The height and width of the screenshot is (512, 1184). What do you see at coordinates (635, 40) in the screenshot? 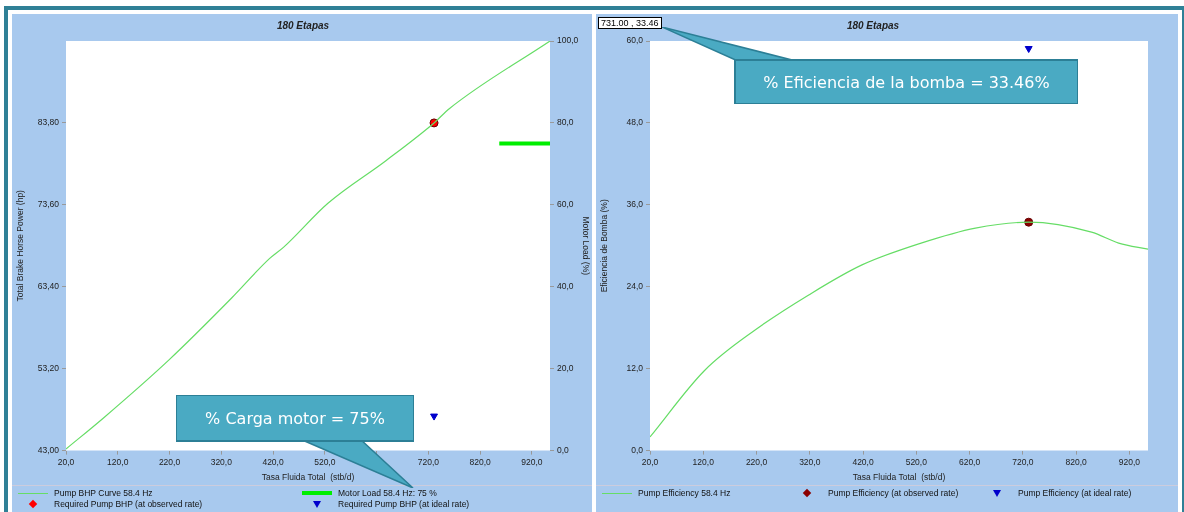
I see `y-tick-label: 60,0` at bounding box center [635, 40].